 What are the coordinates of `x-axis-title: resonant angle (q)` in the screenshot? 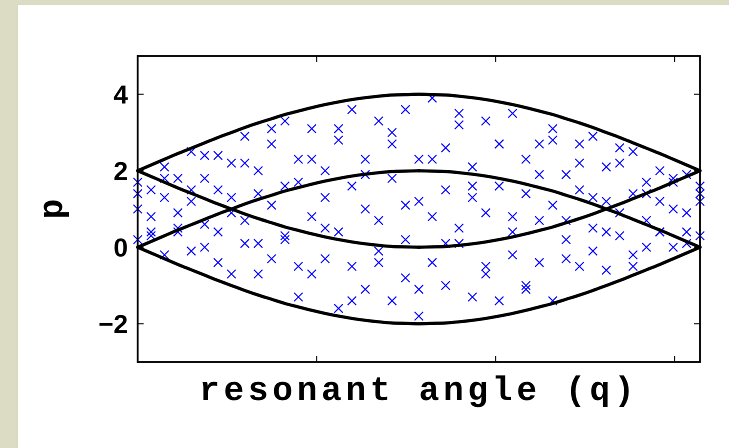 It's located at (418, 392).